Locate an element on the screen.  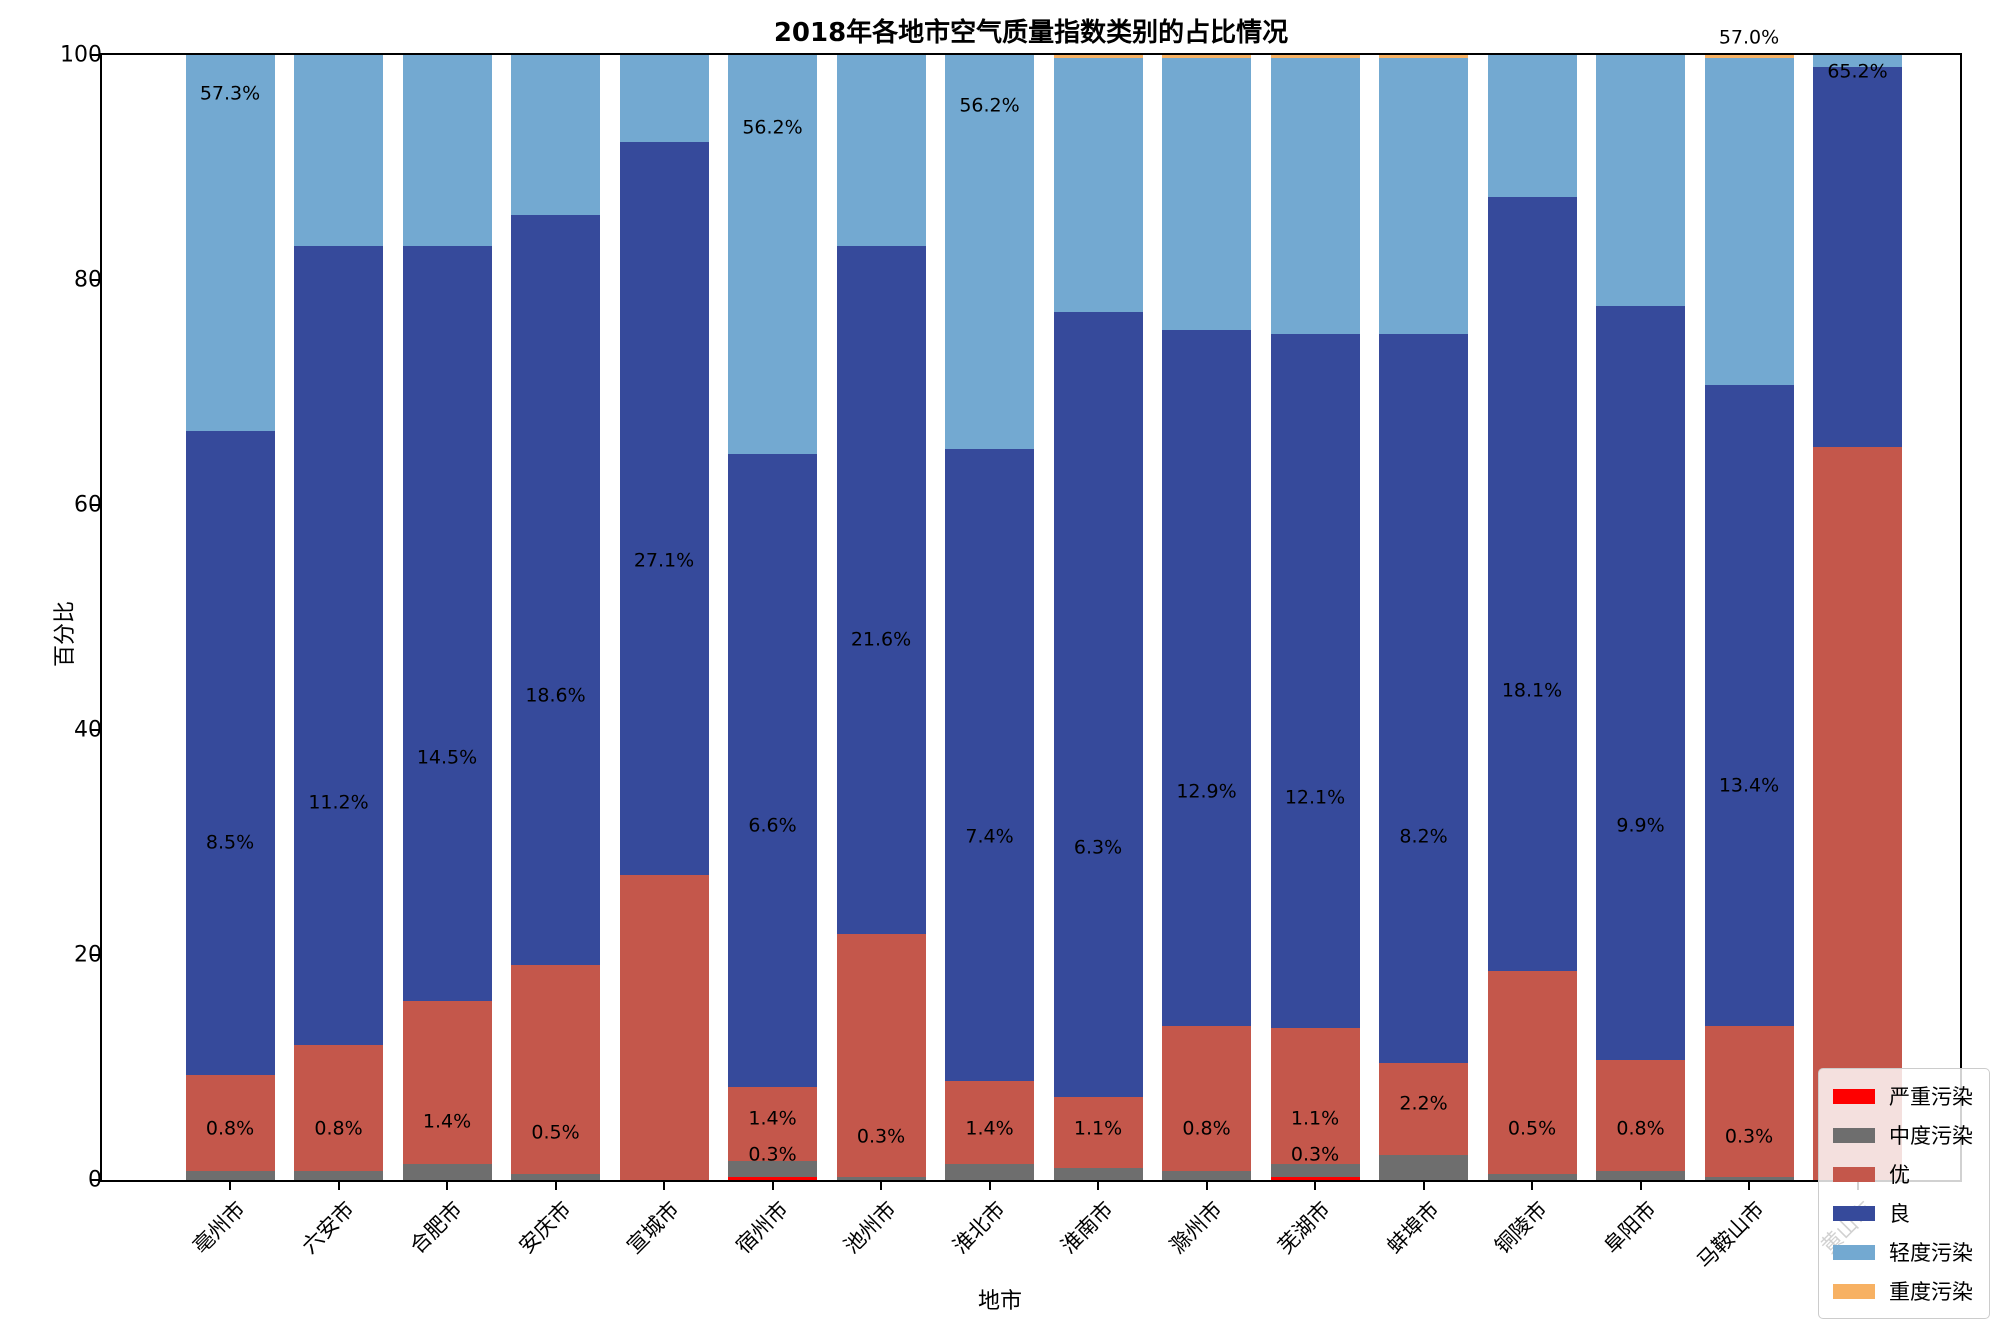
bar-亳州市: 0.8% 8.5% 57.3% is located at coordinates (230, 617).